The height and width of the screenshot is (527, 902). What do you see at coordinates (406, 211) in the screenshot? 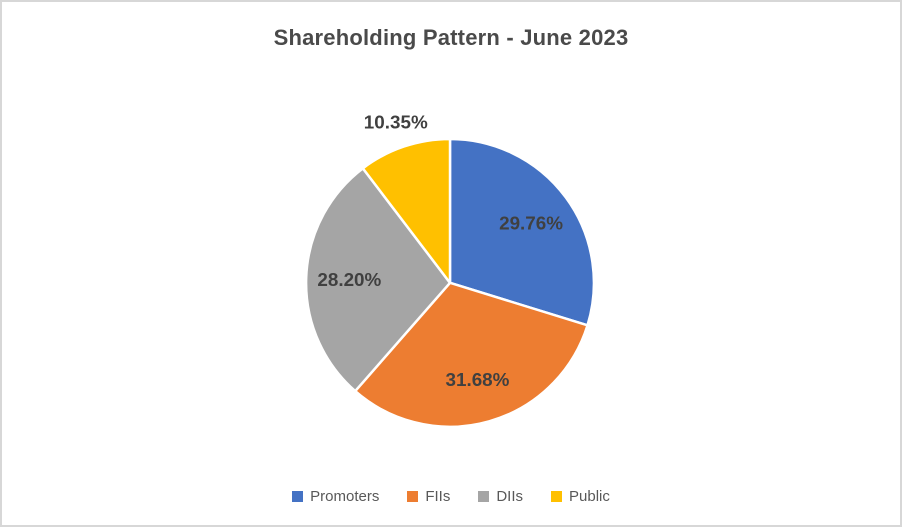
I see `pie-slice-public` at bounding box center [406, 211].